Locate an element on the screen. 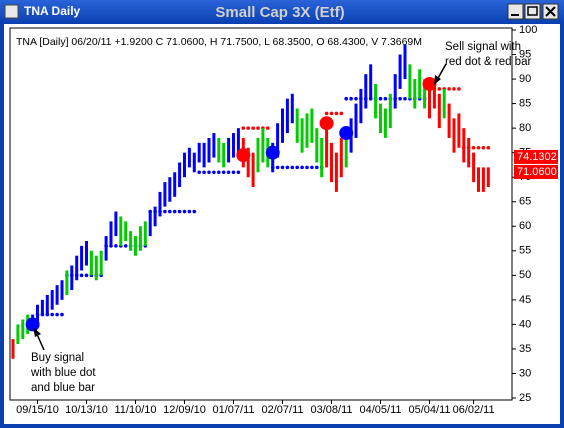  x-tick-label: 03/08/11 is located at coordinates (331, 410).